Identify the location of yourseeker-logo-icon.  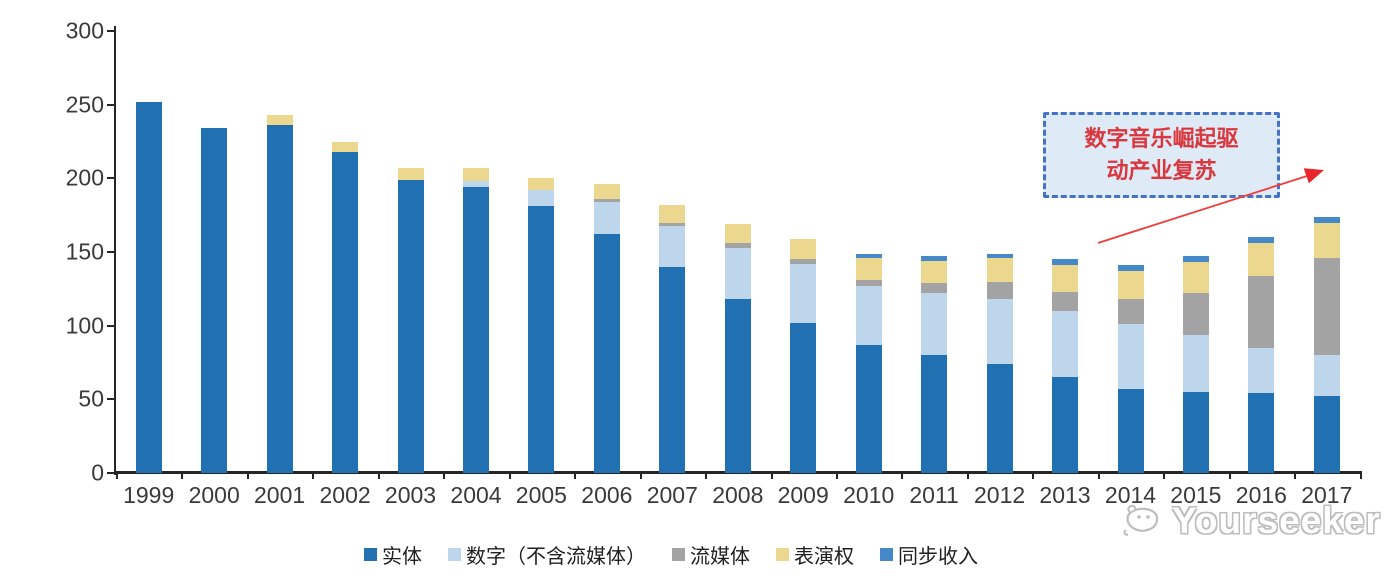
(1141, 520).